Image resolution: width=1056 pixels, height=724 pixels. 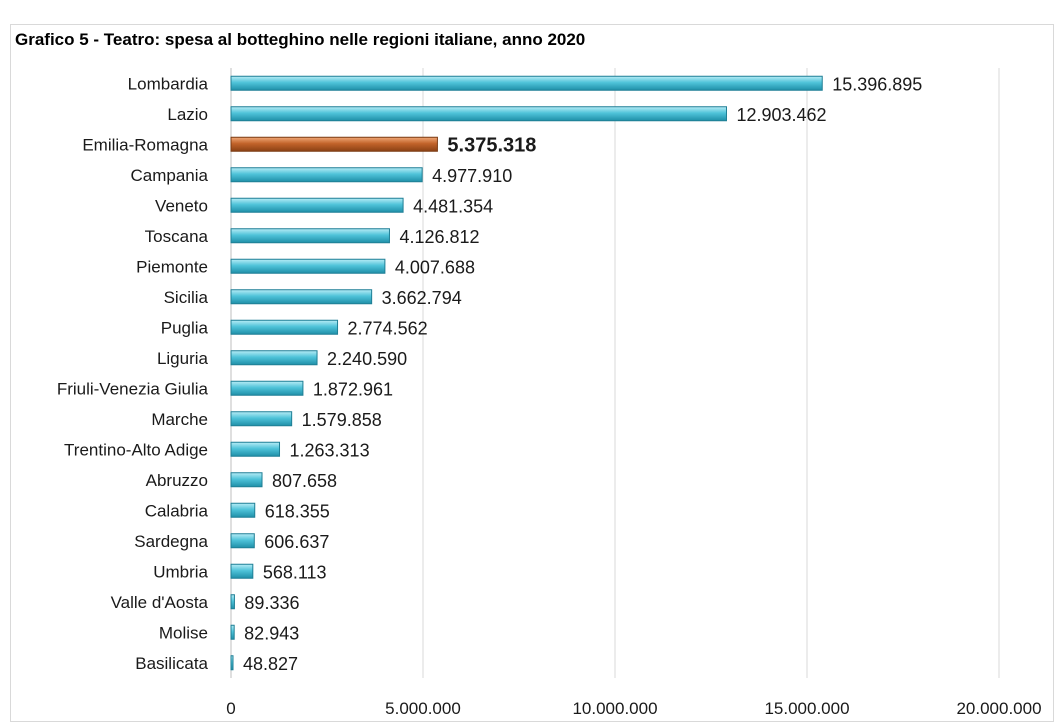 What do you see at coordinates (177, 510) in the screenshot?
I see `category-label: Calabria` at bounding box center [177, 510].